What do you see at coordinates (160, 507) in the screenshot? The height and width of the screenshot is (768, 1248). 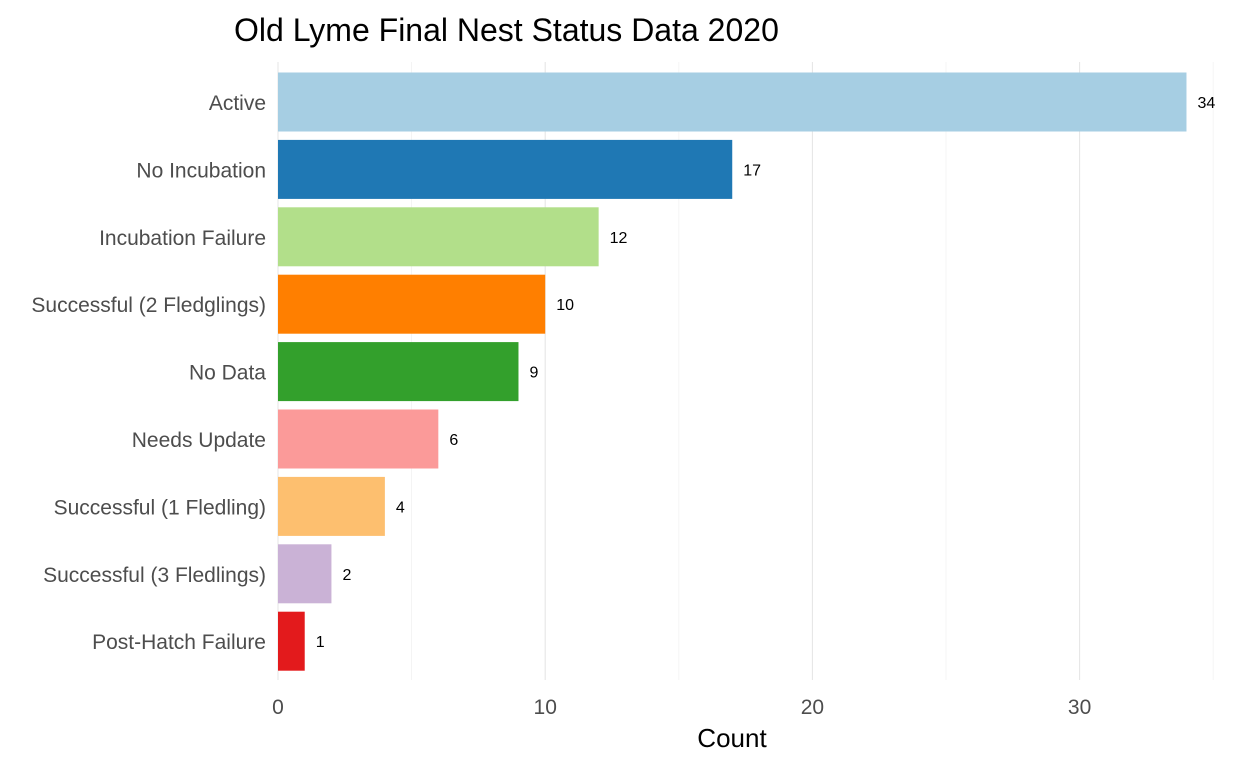 I see `category-label: Successful (1 Fledling)` at bounding box center [160, 507].